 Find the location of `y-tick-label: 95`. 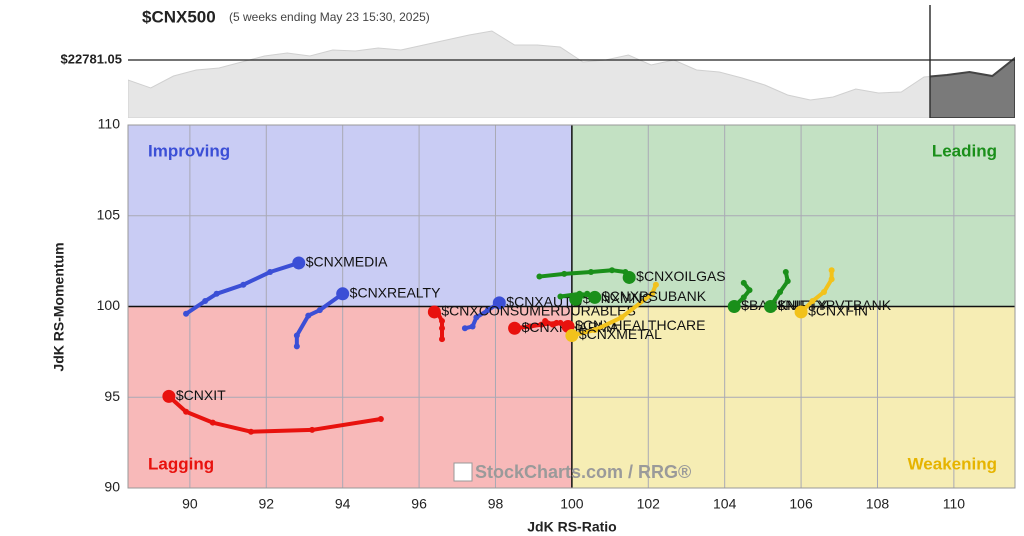

y-tick-label: 95 is located at coordinates (112, 396).